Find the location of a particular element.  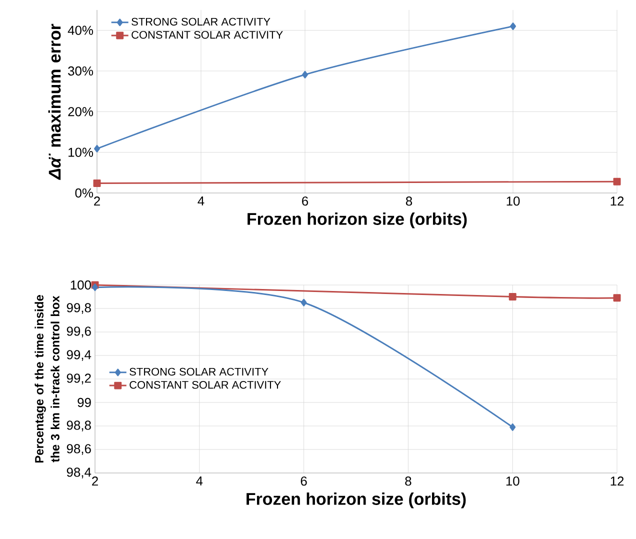

y-axis-title: Percentage of the time inside the 3 km in-track control box is located at coordinates (47, 379).